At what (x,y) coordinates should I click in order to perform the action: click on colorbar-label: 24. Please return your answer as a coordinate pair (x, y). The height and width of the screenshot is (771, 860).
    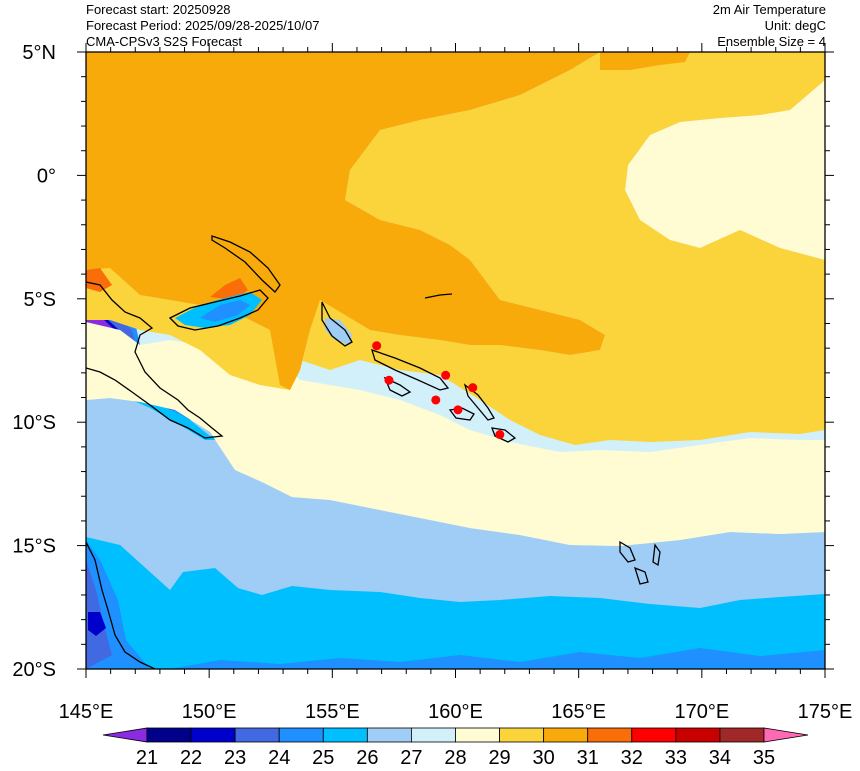
    Looking at the image, I should click on (279, 758).